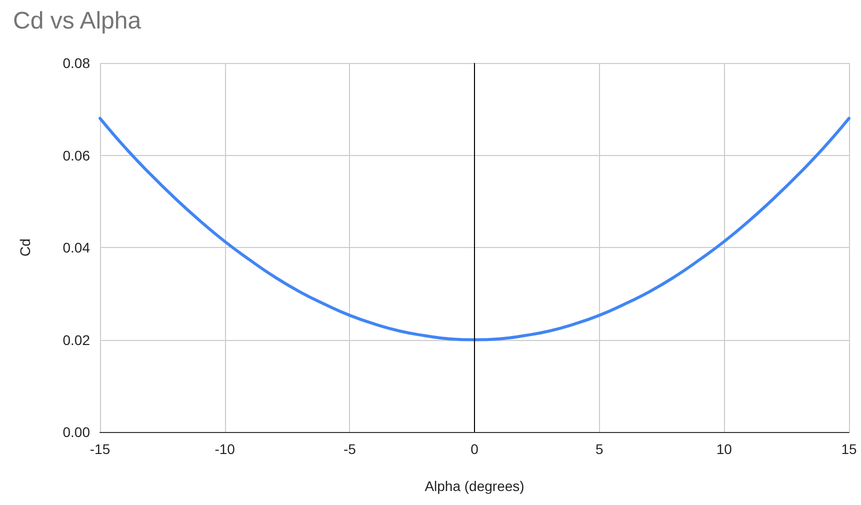 The height and width of the screenshot is (505, 861). Describe the element at coordinates (100, 449) in the screenshot. I see `x-tick-label: -15` at that location.